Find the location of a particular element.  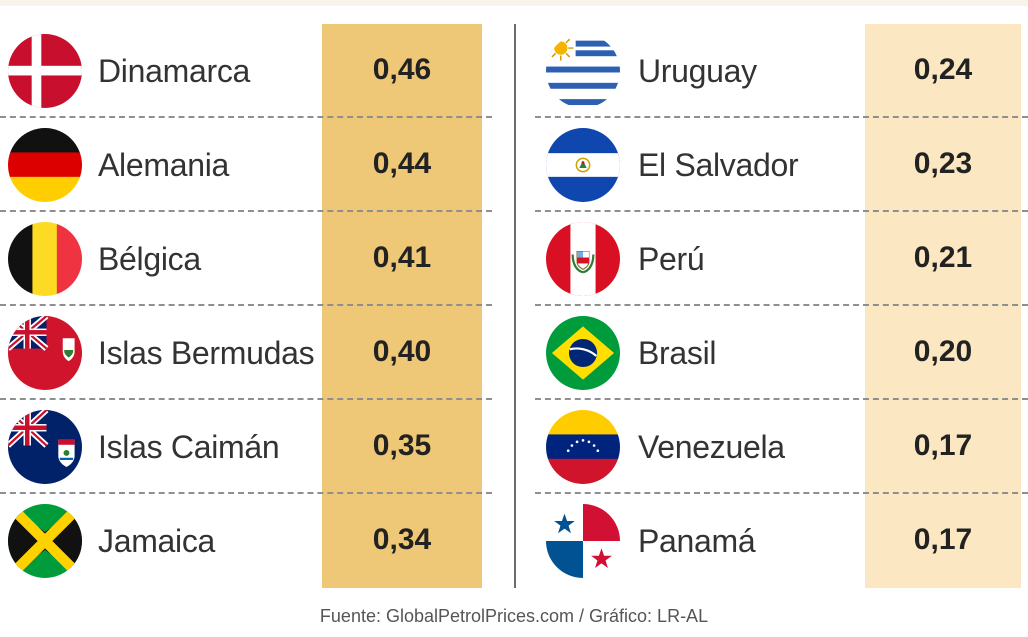

value-label: 0,20 is located at coordinates (943, 351).